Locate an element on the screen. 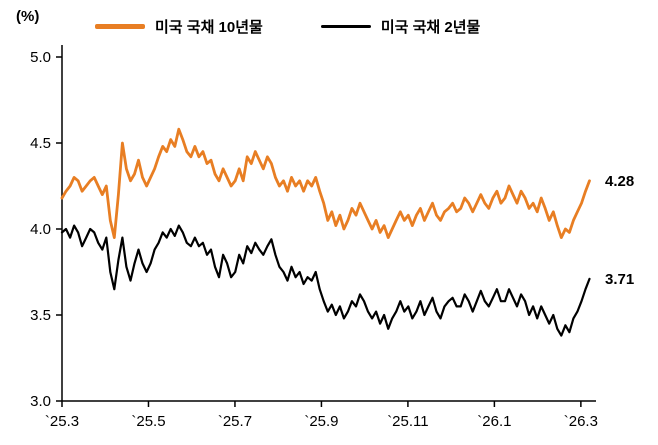  x-tick-label: `25.7 is located at coordinates (235, 421).